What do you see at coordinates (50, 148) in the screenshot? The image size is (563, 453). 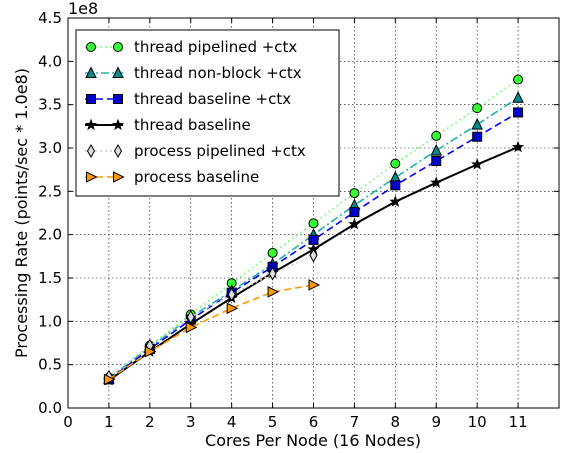 I see `y-tick-label: 3.0` at bounding box center [50, 148].